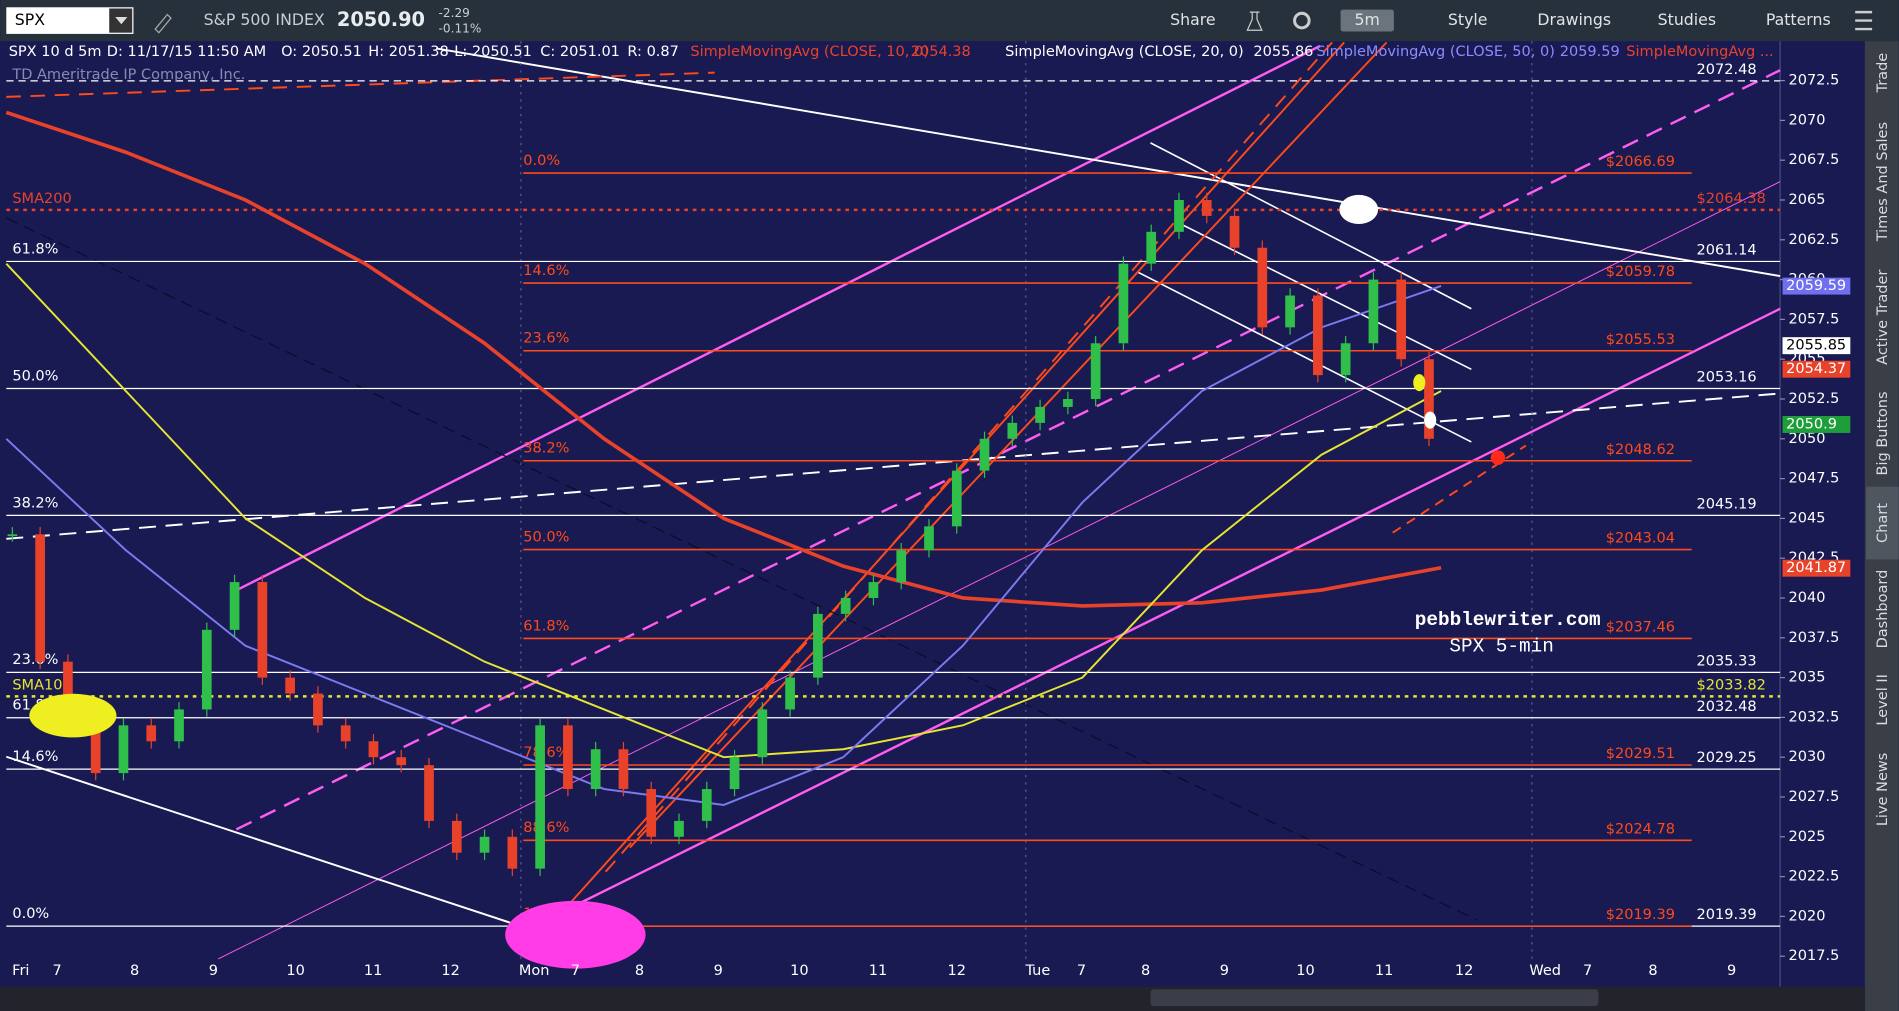 The image size is (1899, 1011). What do you see at coordinates (1807, 678) in the screenshot?
I see `y-tick-label: 2035` at bounding box center [1807, 678].